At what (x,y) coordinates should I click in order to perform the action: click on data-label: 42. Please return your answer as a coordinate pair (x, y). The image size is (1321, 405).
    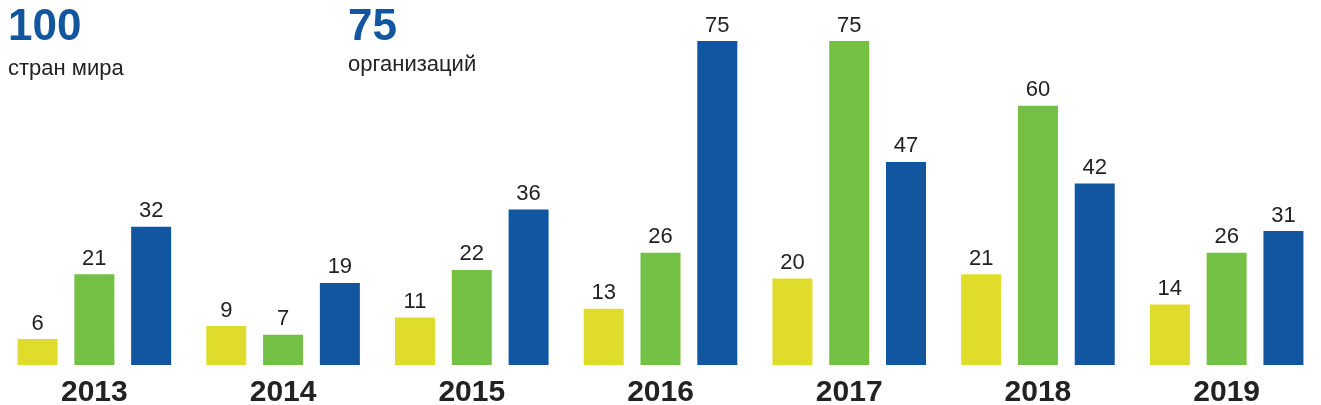
    Looking at the image, I should click on (1094, 167).